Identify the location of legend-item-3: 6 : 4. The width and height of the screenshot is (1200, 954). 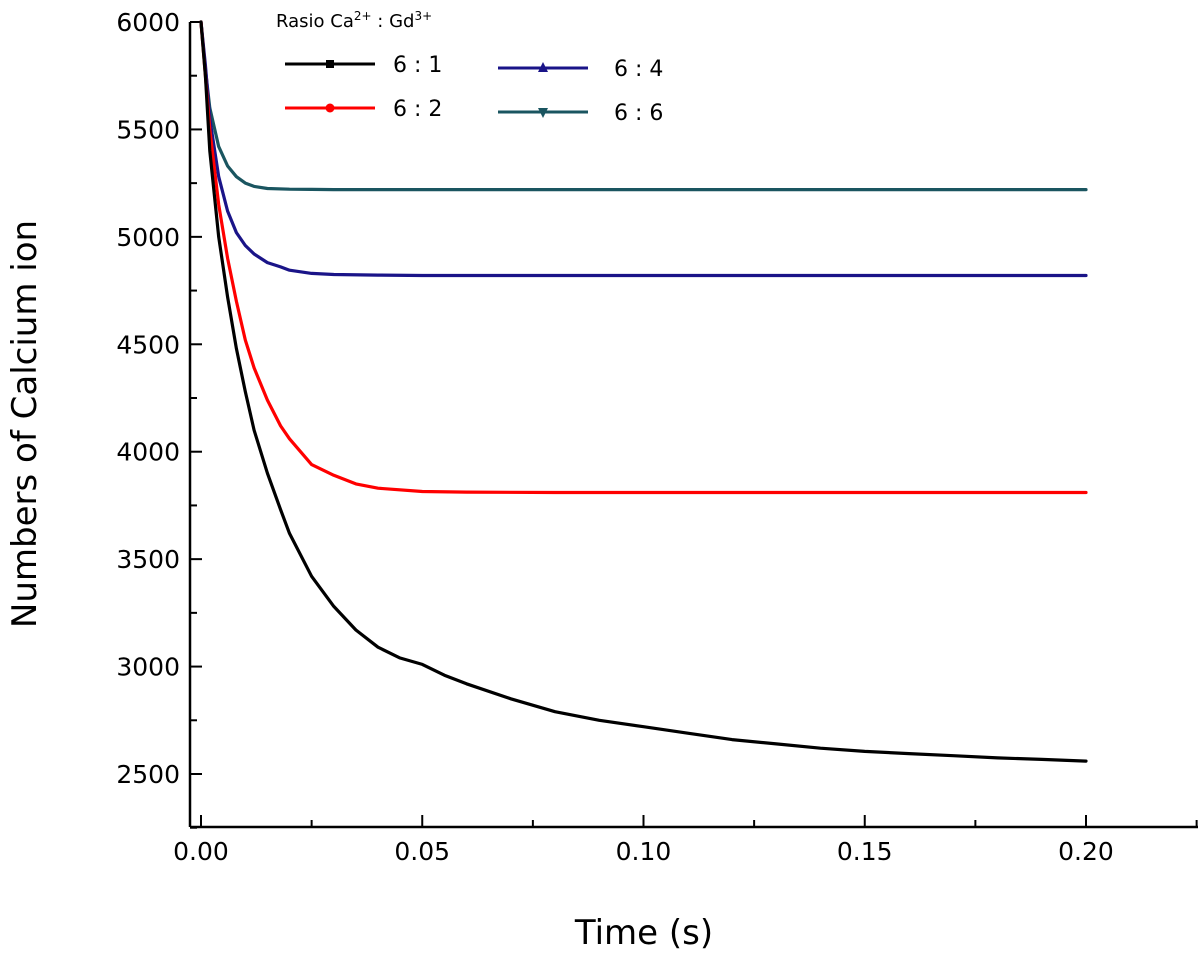
(580, 69).